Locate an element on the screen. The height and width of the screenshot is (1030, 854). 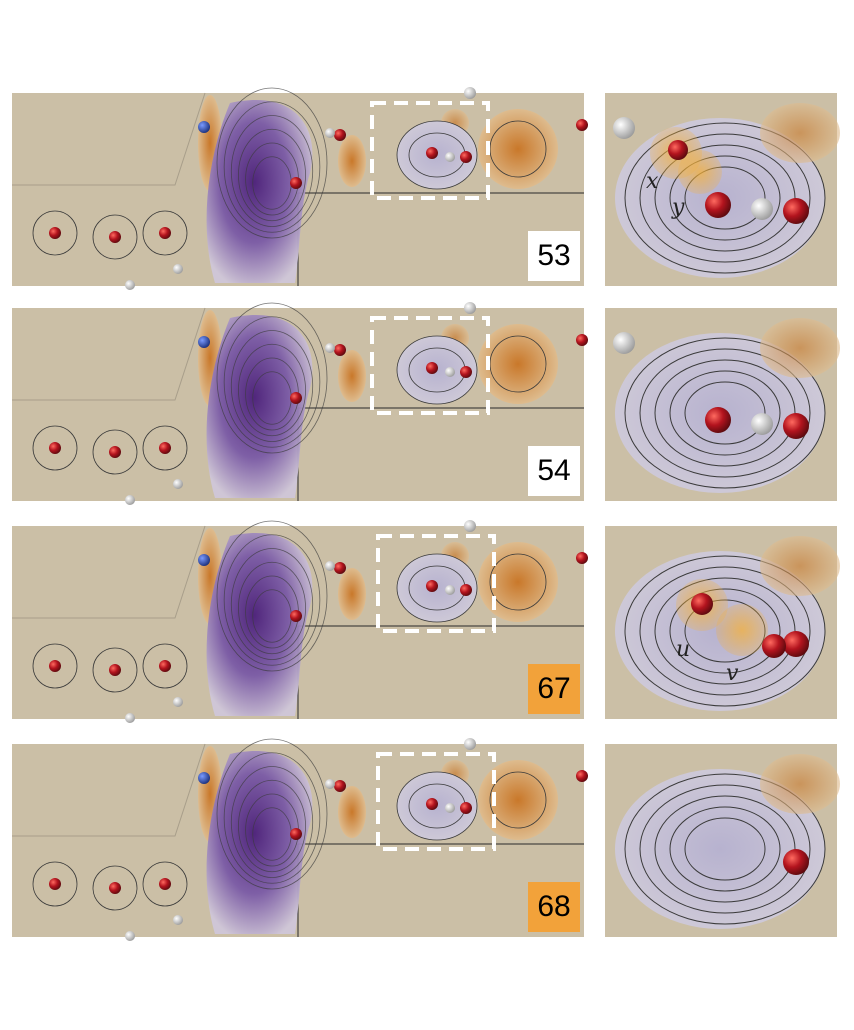
frame-54-inset-panel is located at coordinates (721, 404).